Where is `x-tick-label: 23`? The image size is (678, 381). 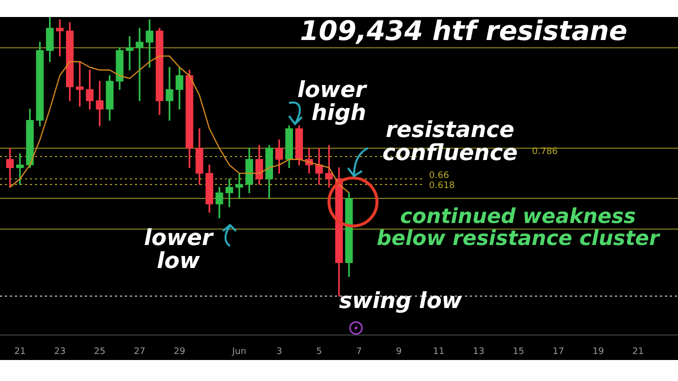
x-tick-label: 23 is located at coordinates (60, 351).